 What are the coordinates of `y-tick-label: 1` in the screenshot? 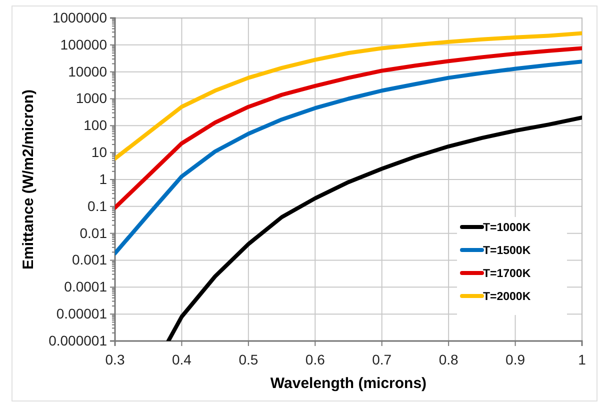 It's located at (103, 178).